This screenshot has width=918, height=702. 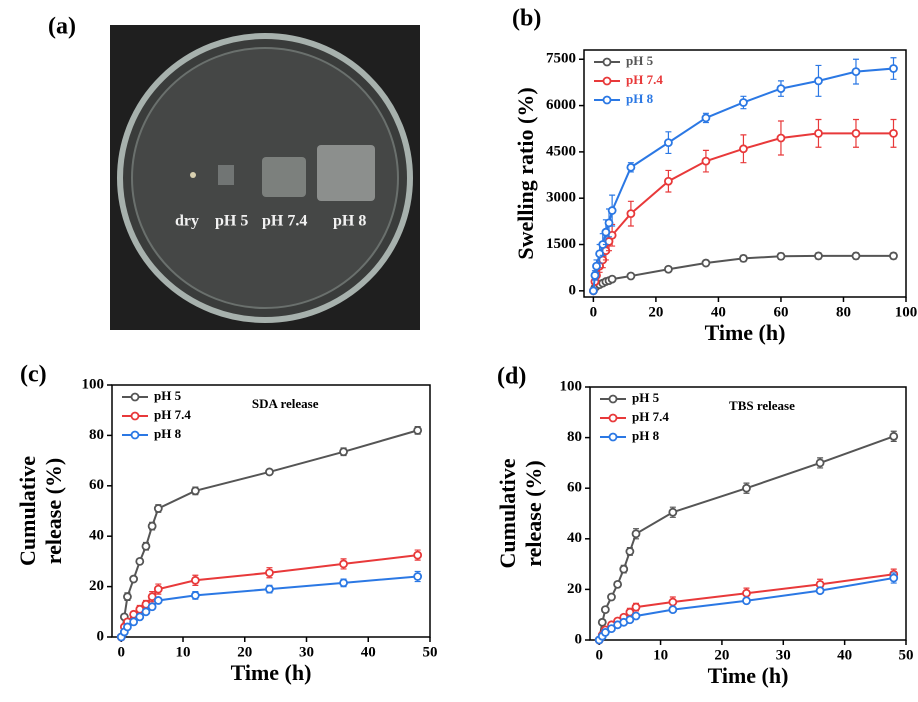 I want to click on y-tick-label: 3000, so click(x=561, y=198).